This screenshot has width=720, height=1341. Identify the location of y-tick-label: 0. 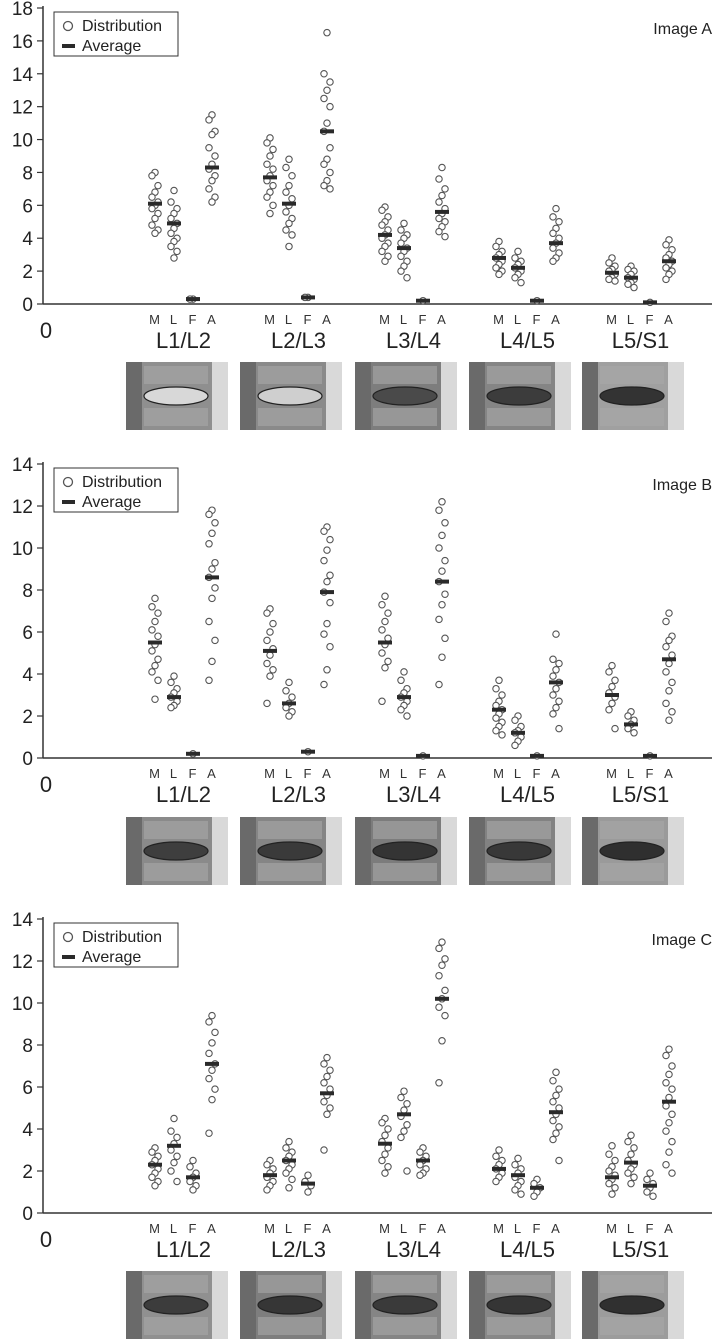
(27, 1214).